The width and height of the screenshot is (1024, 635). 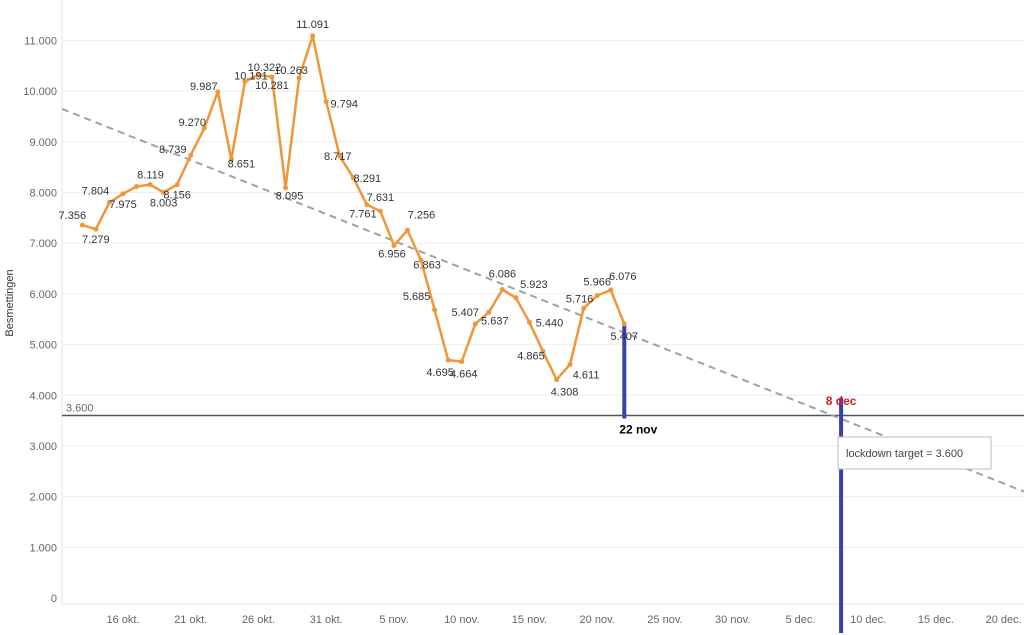 What do you see at coordinates (177, 196) in the screenshot?
I see `data-label: 8.156` at bounding box center [177, 196].